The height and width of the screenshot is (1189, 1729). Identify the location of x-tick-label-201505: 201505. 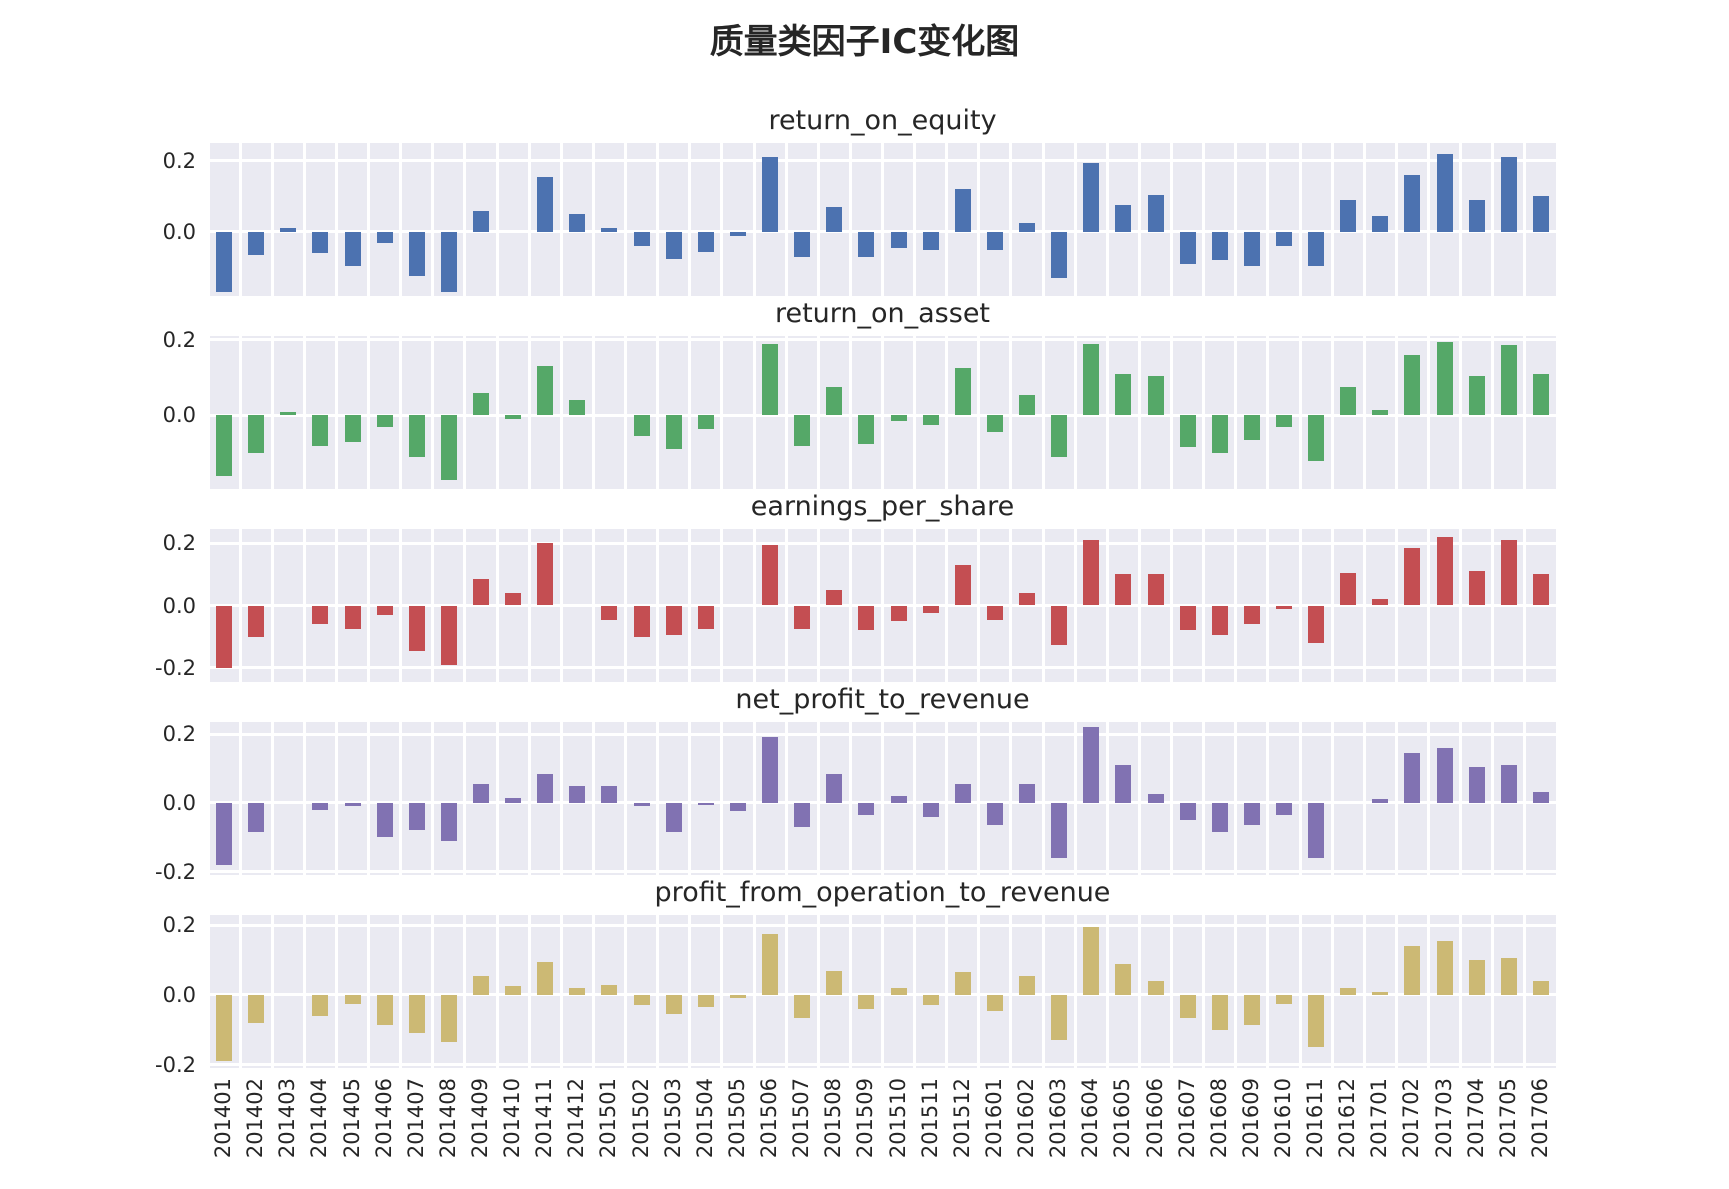
(736, 1118).